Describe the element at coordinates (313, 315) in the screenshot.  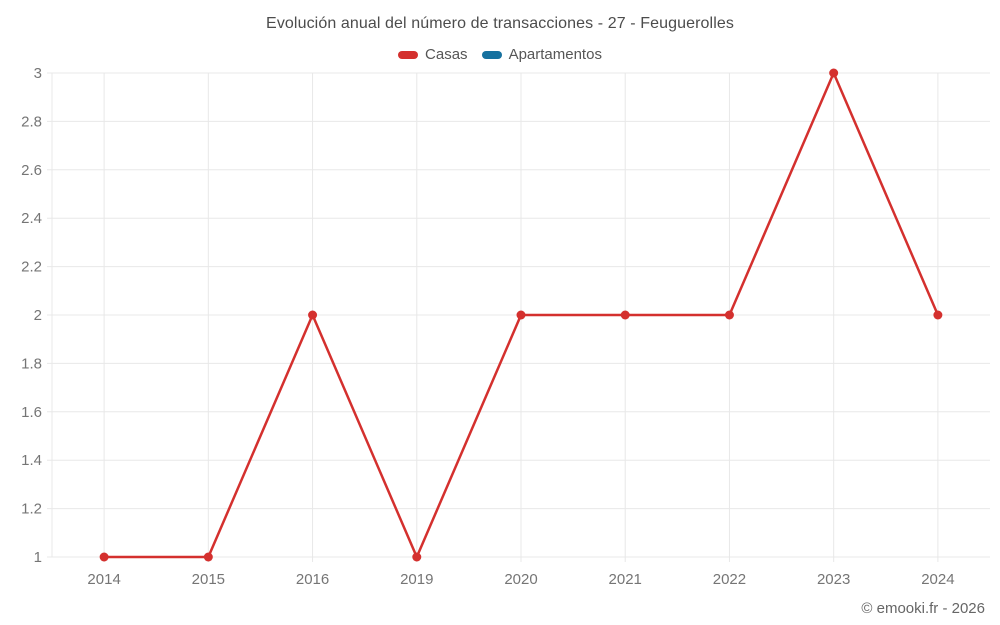
I see `data-point-casas-2016` at that location.